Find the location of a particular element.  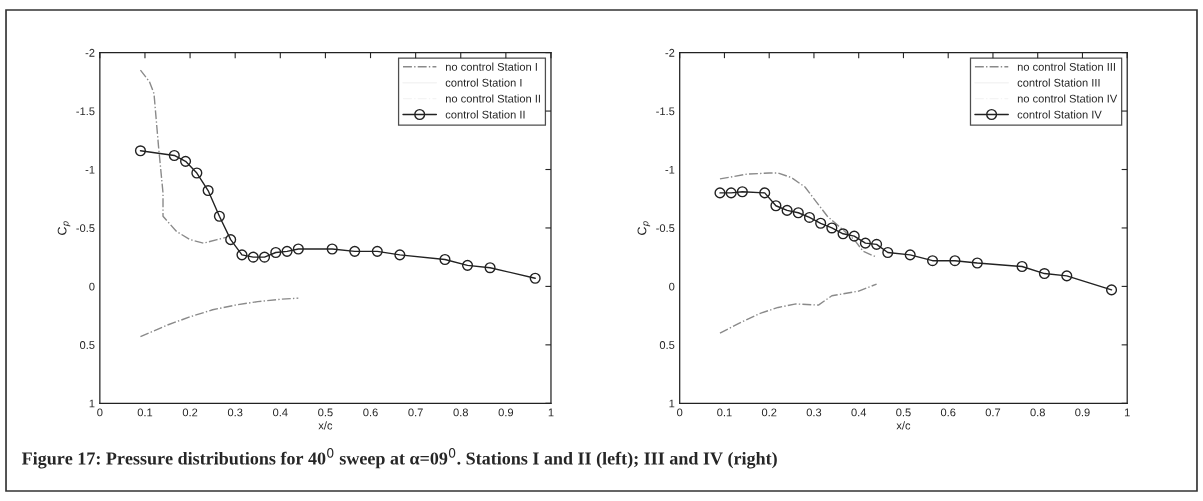

legend-label: control Station III is located at coordinates (1058, 82).